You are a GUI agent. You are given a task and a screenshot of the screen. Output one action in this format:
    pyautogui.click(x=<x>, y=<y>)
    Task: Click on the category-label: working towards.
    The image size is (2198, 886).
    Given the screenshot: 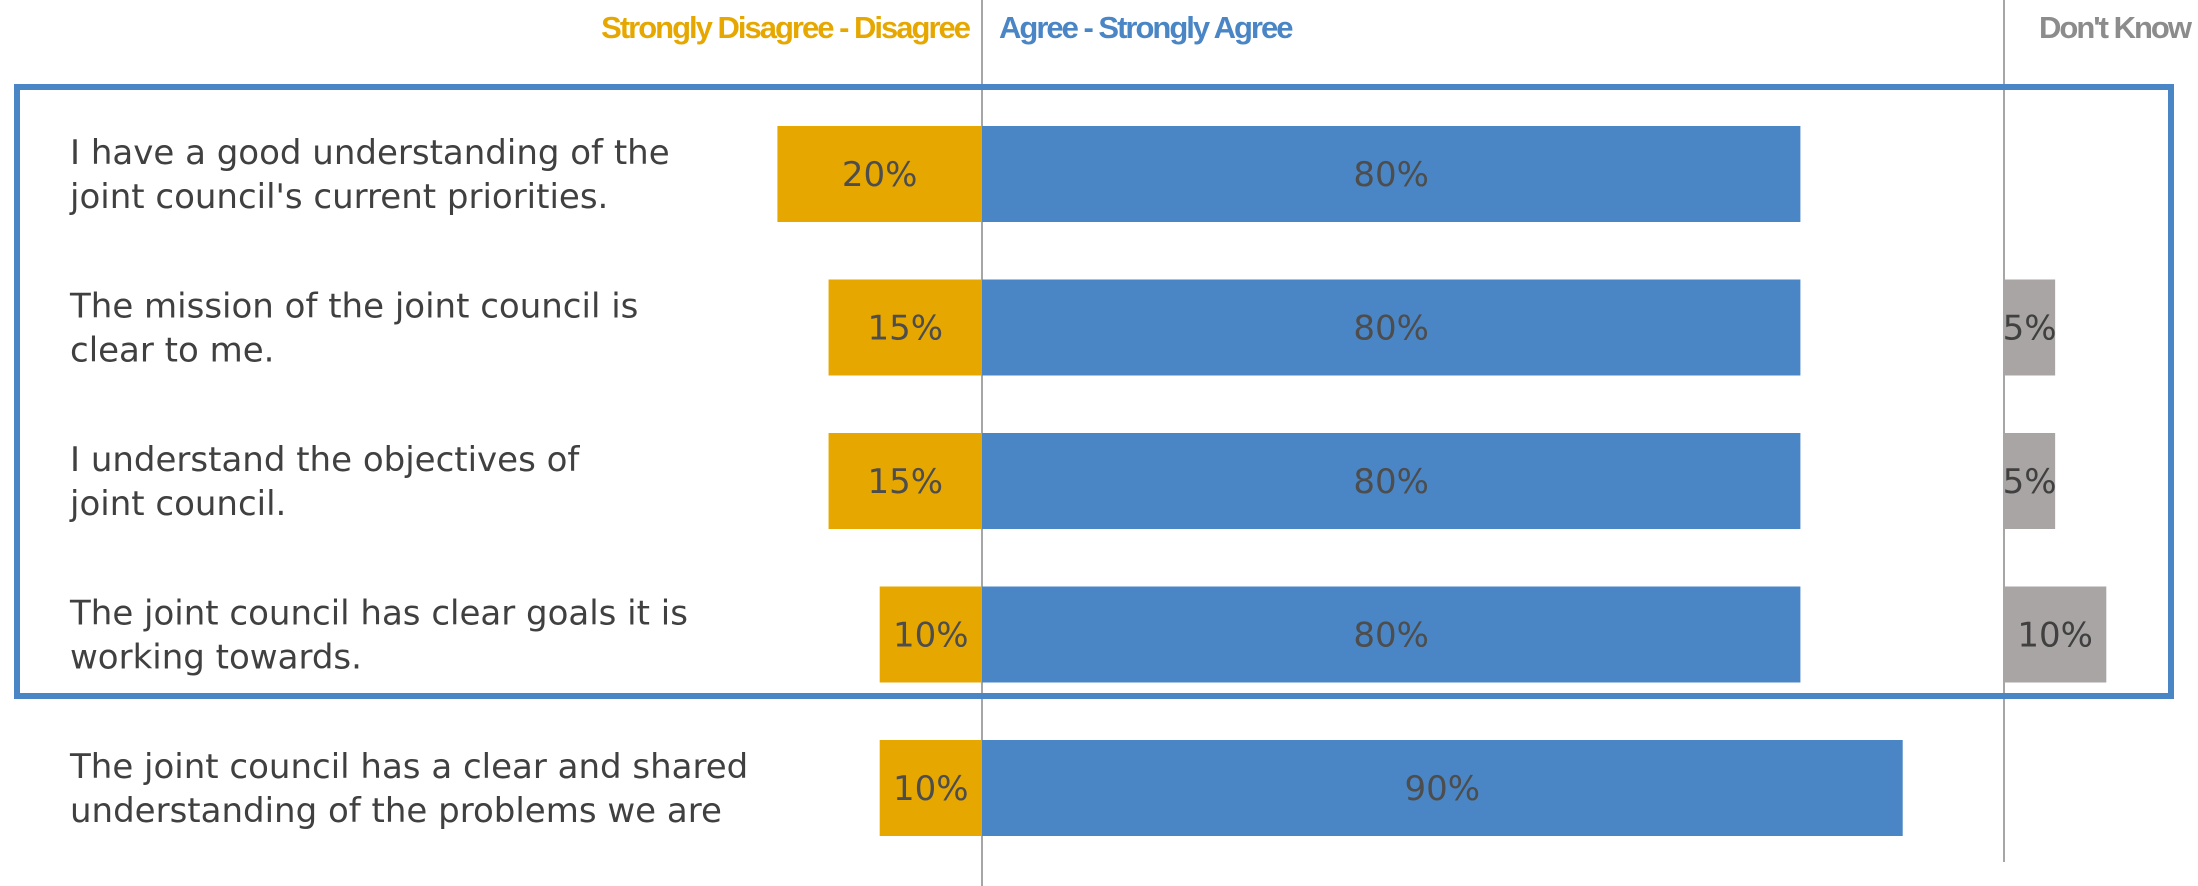 What is the action you would take?
    pyautogui.click(x=216, y=658)
    